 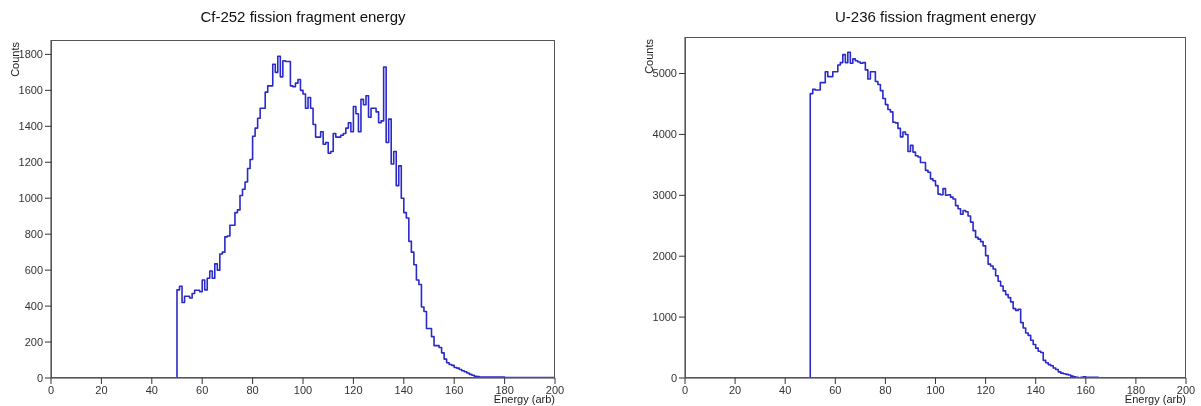 What do you see at coordinates (33, 234) in the screenshot?
I see `y-tick-label: 800` at bounding box center [33, 234].